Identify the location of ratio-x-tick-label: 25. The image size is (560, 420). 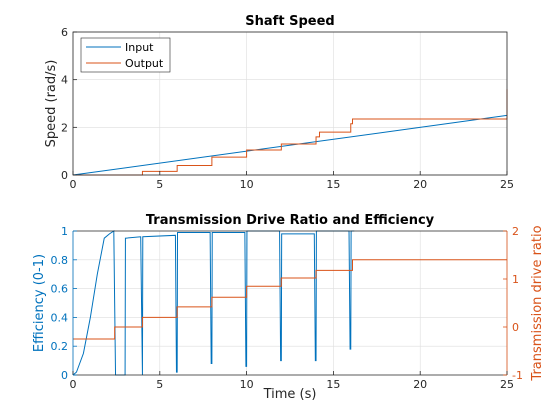
(507, 384).